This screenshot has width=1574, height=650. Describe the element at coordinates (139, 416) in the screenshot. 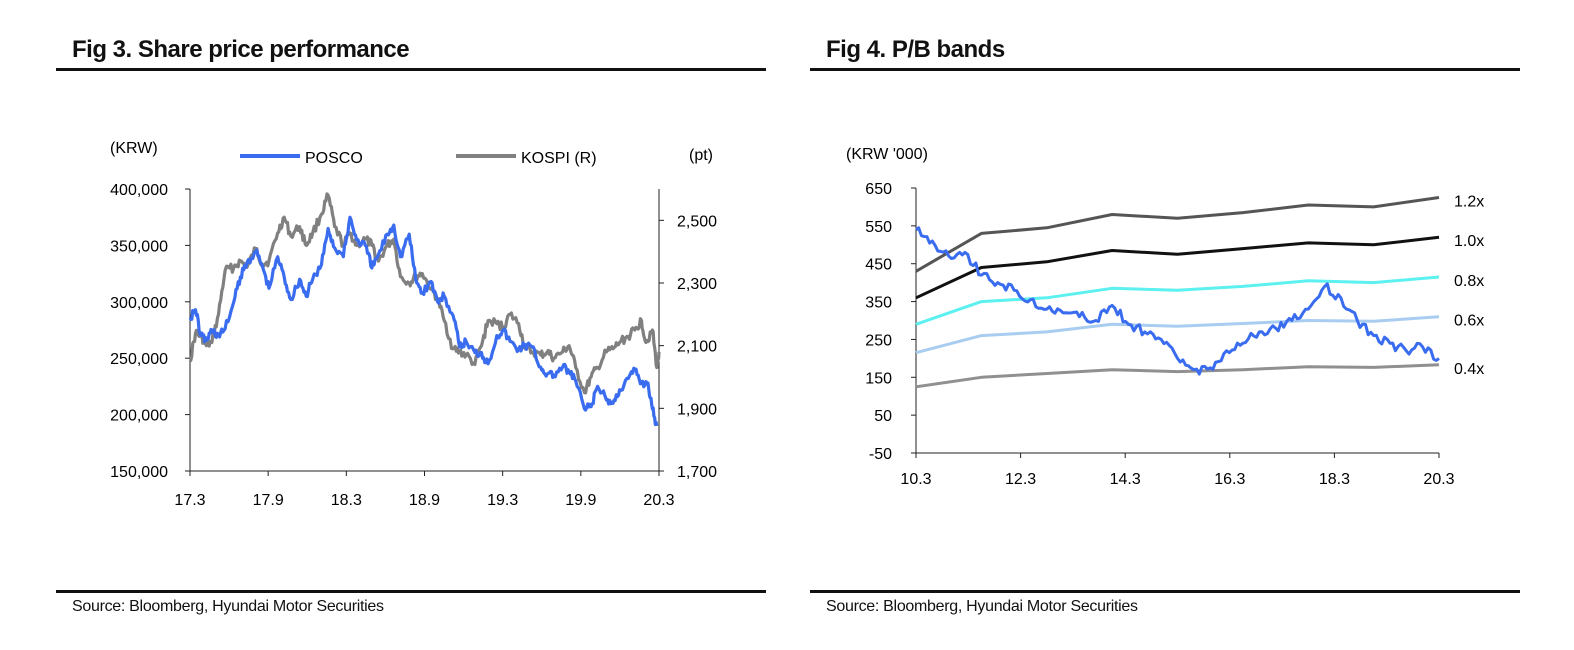

I see `left-y-tick-label: 200,000` at that location.